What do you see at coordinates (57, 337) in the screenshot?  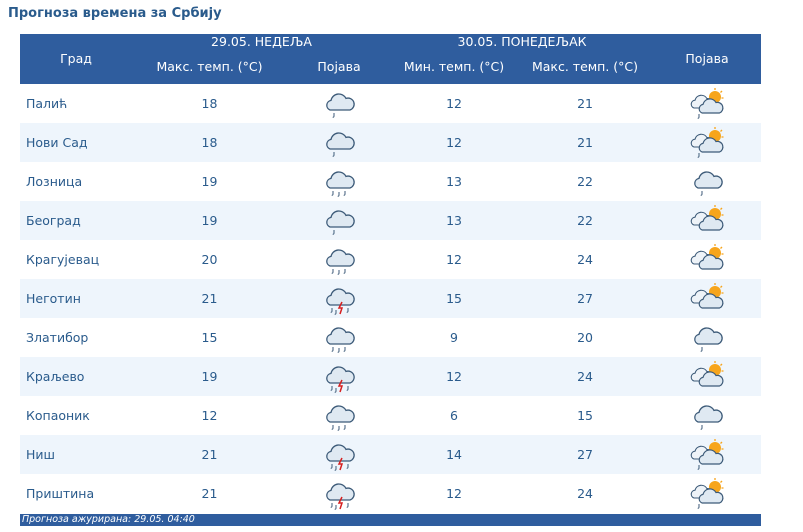 I see `city-name: Златибор` at bounding box center [57, 337].